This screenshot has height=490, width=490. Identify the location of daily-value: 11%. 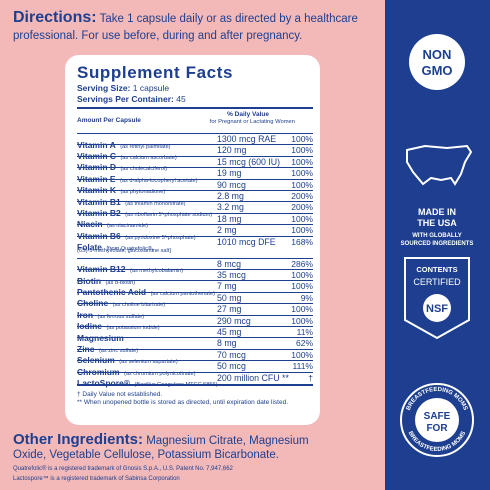
(304, 332).